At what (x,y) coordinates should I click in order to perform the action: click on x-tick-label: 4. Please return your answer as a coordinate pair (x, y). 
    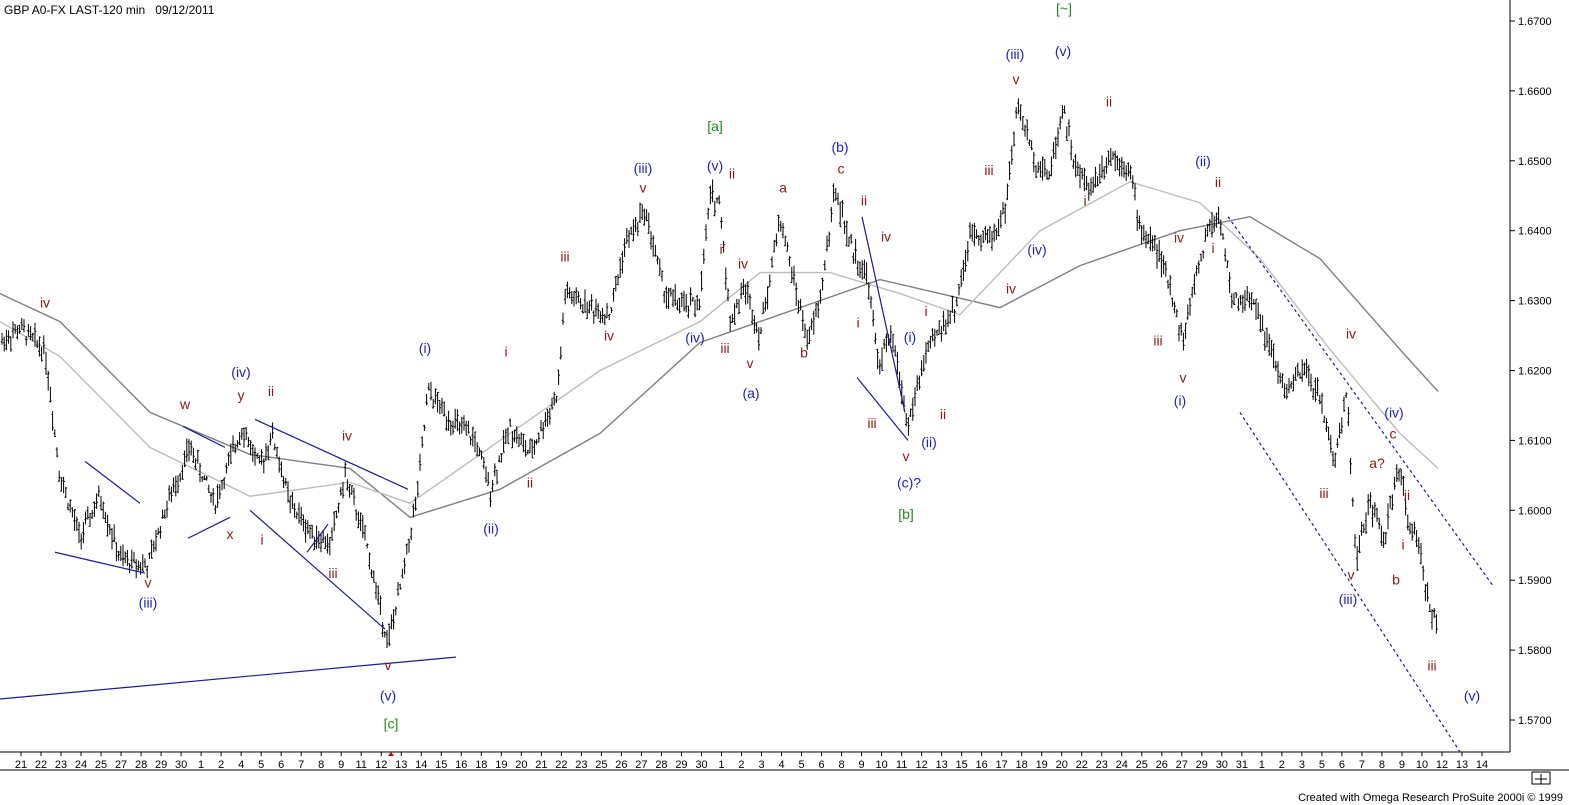
    Looking at the image, I should click on (781, 765).